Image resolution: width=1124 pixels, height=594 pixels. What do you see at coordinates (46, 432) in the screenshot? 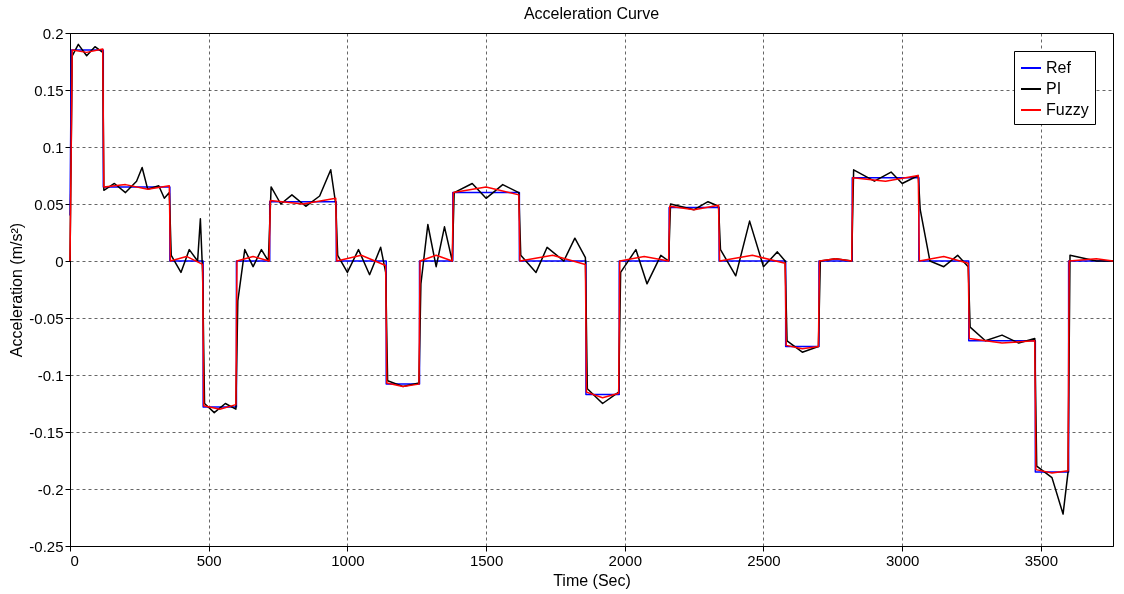
I see `y-tick-label: -0.15` at bounding box center [46, 432].